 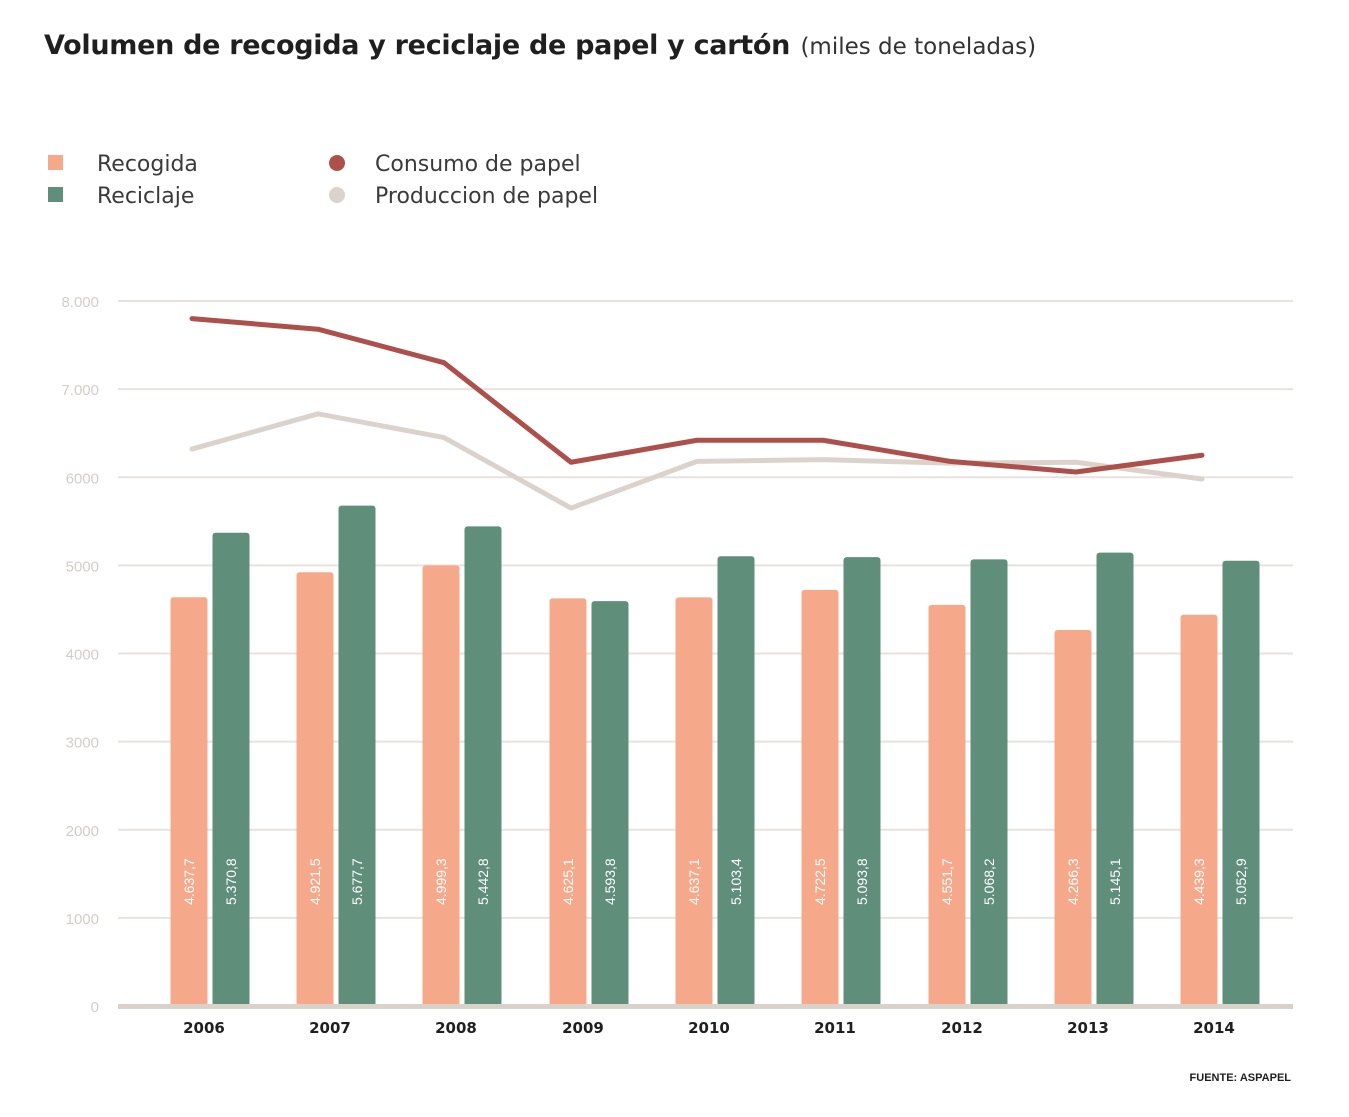 What do you see at coordinates (456, 1028) in the screenshot?
I see `x-tick-label: 2008` at bounding box center [456, 1028].